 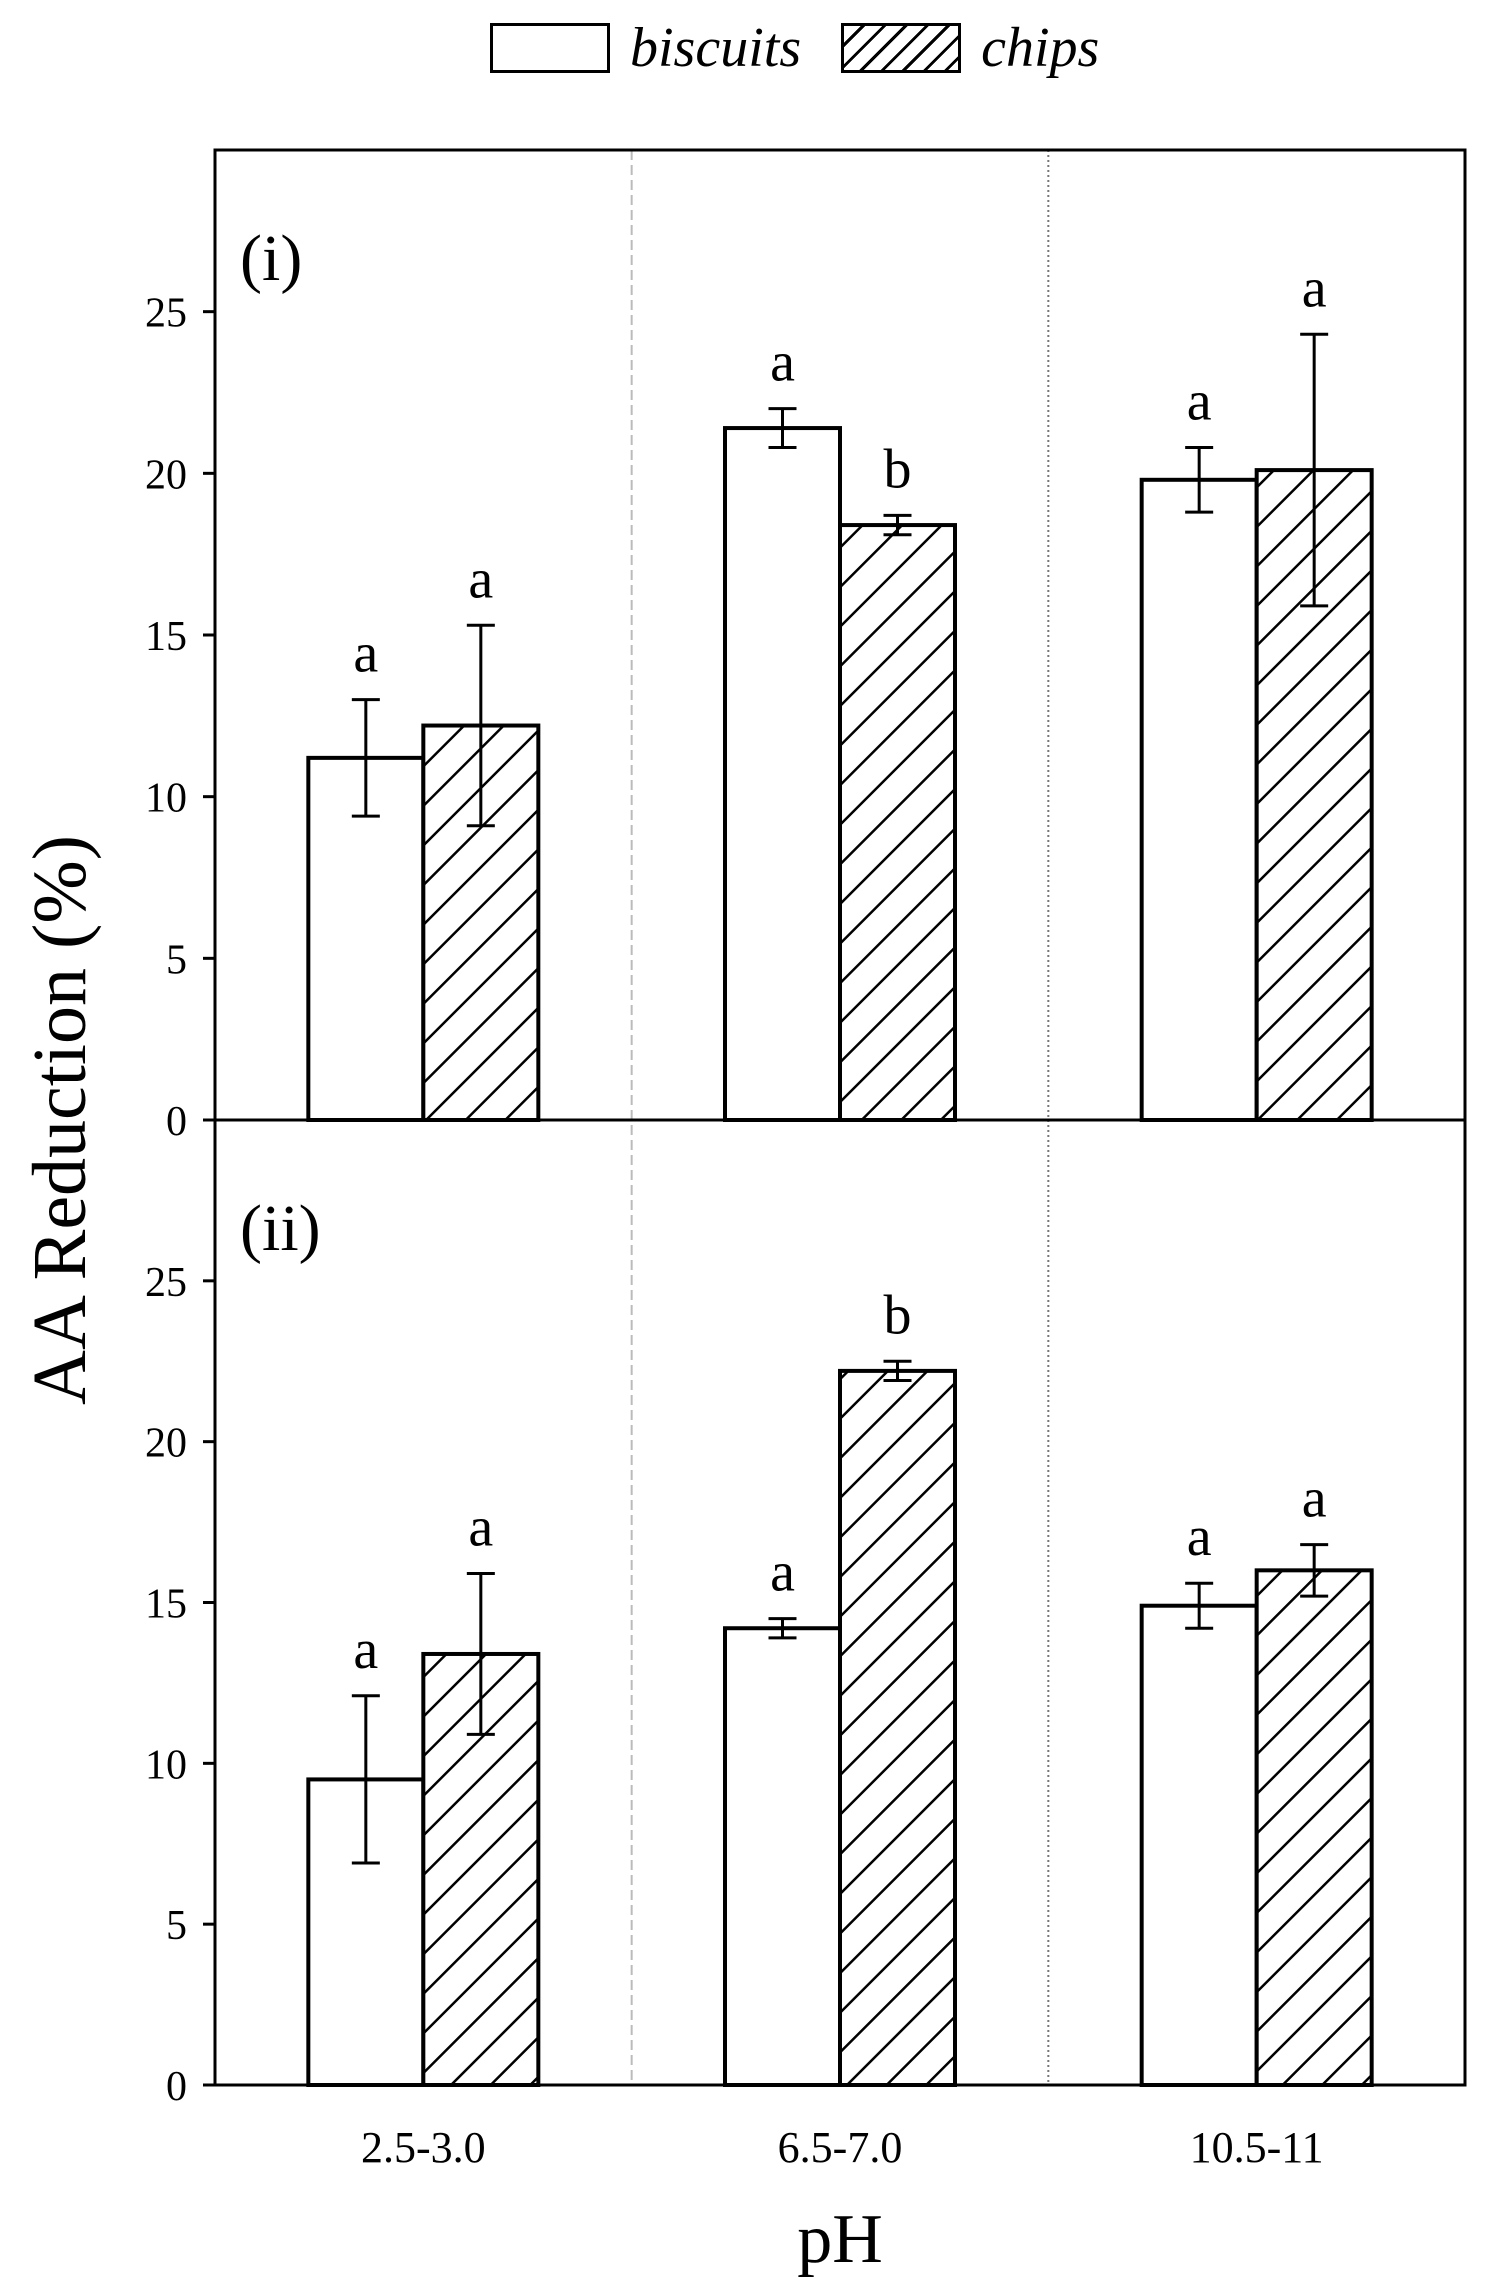 I want to click on legend-label-chips: chips, so click(x=1040, y=48).